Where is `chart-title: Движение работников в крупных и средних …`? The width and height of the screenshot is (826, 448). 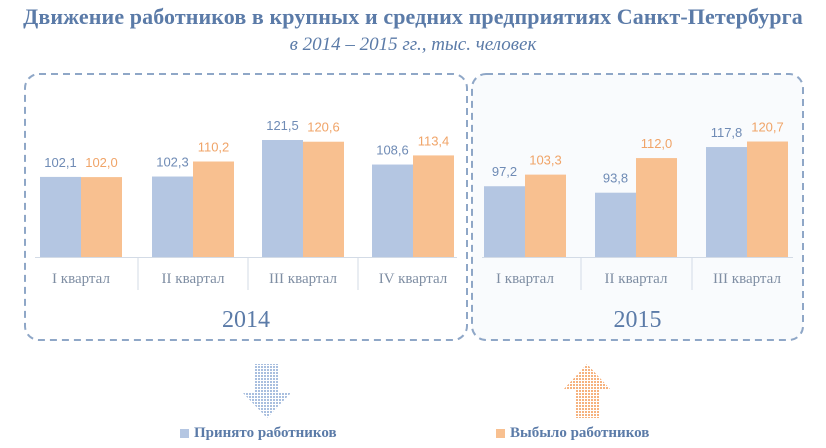 chart-title: Движение работников в крупных и средних … is located at coordinates (413, 16).